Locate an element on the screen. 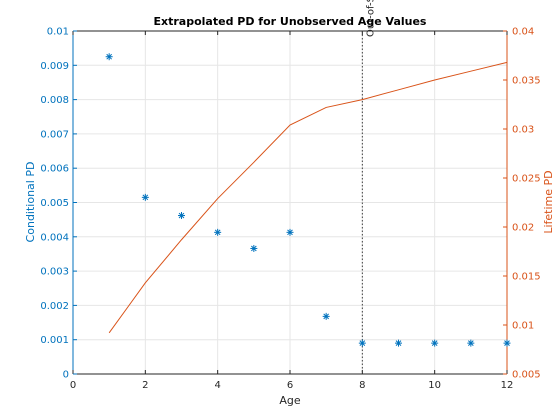 The height and width of the screenshot is (420, 560). y-right-tick-label: 0.03 is located at coordinates (523, 130).